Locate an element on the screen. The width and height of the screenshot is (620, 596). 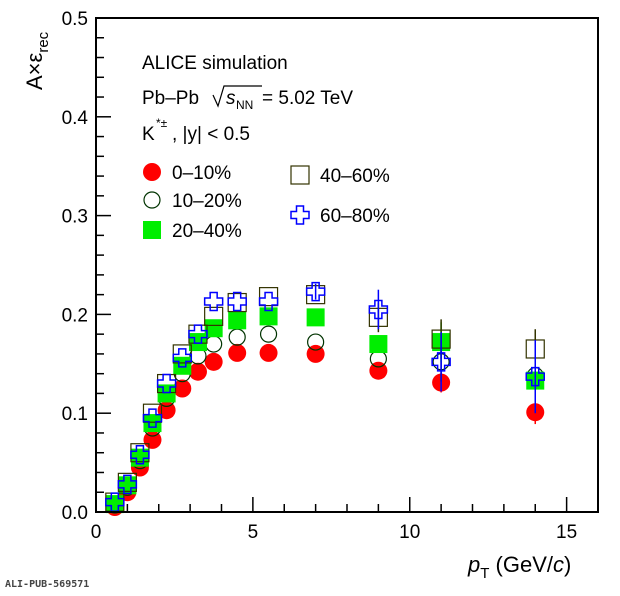
legend-label: 20–40% is located at coordinates (207, 231).